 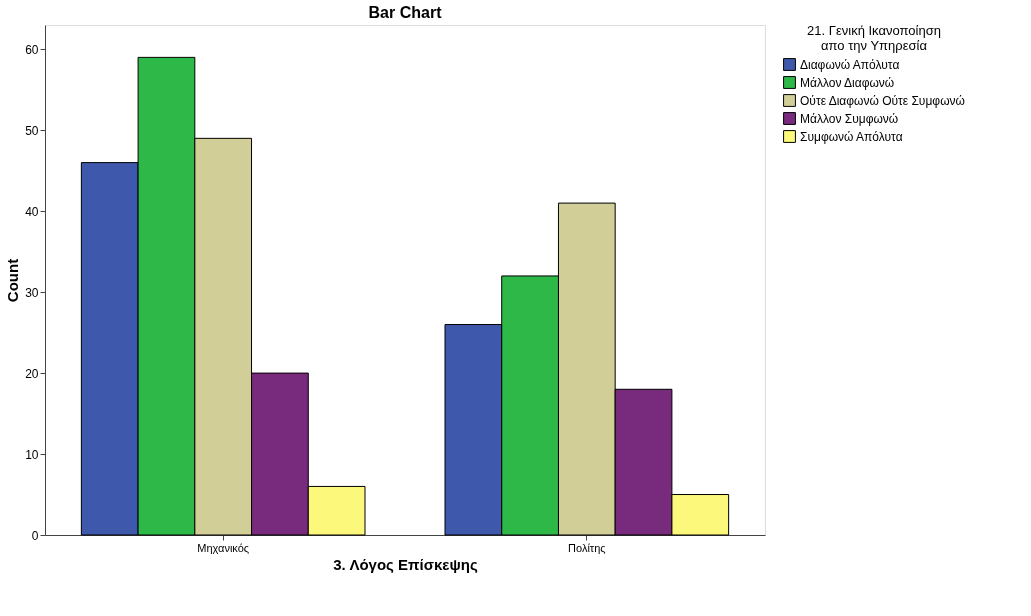 What do you see at coordinates (849, 118) in the screenshot?
I see `legend-label: Μάλλον Συμφωνώ` at bounding box center [849, 118].